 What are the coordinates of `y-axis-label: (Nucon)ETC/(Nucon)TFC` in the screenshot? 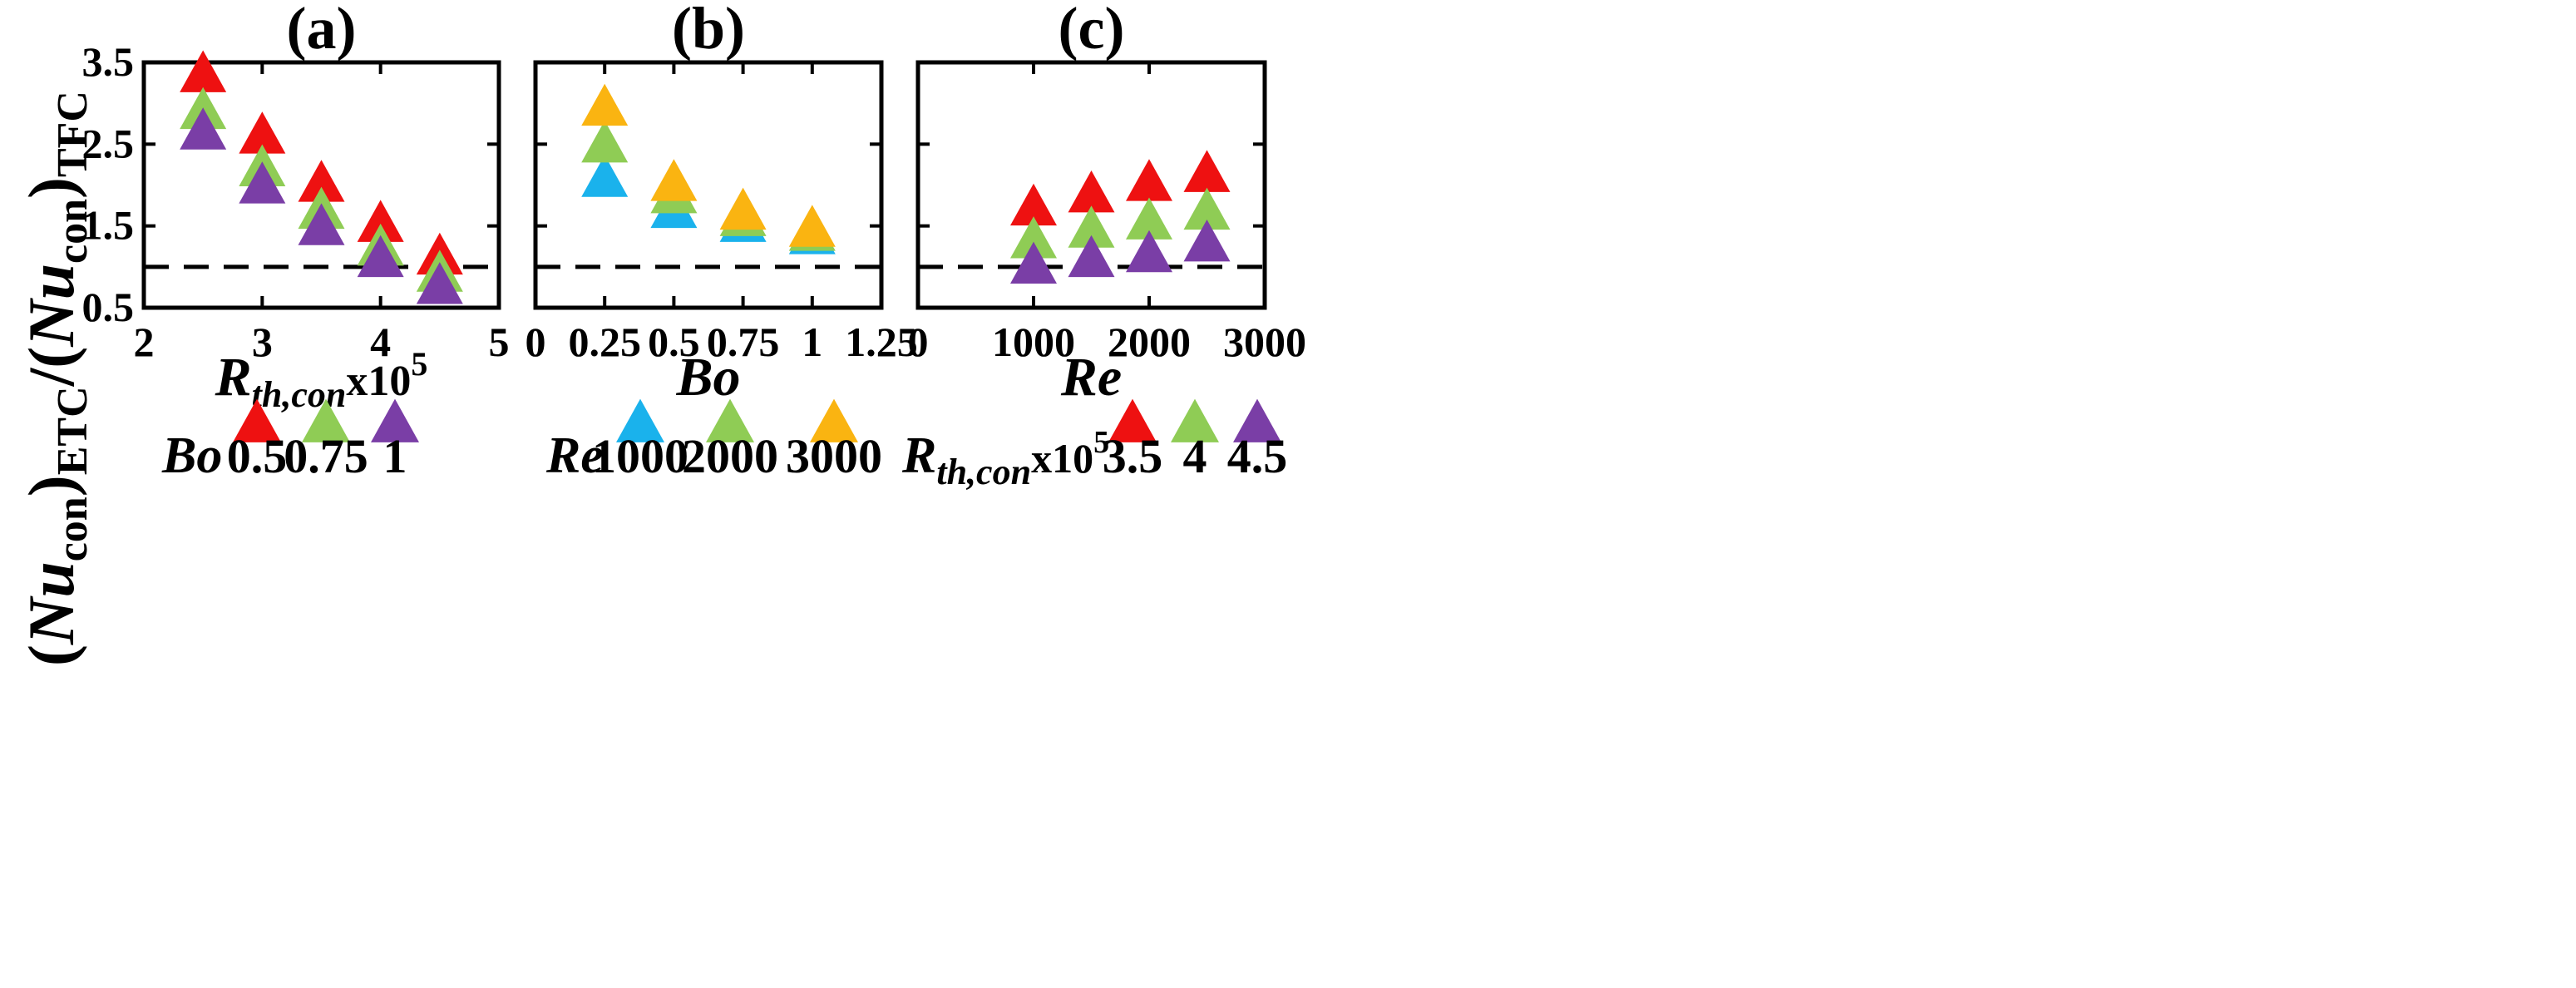 It's located at (56, 378).